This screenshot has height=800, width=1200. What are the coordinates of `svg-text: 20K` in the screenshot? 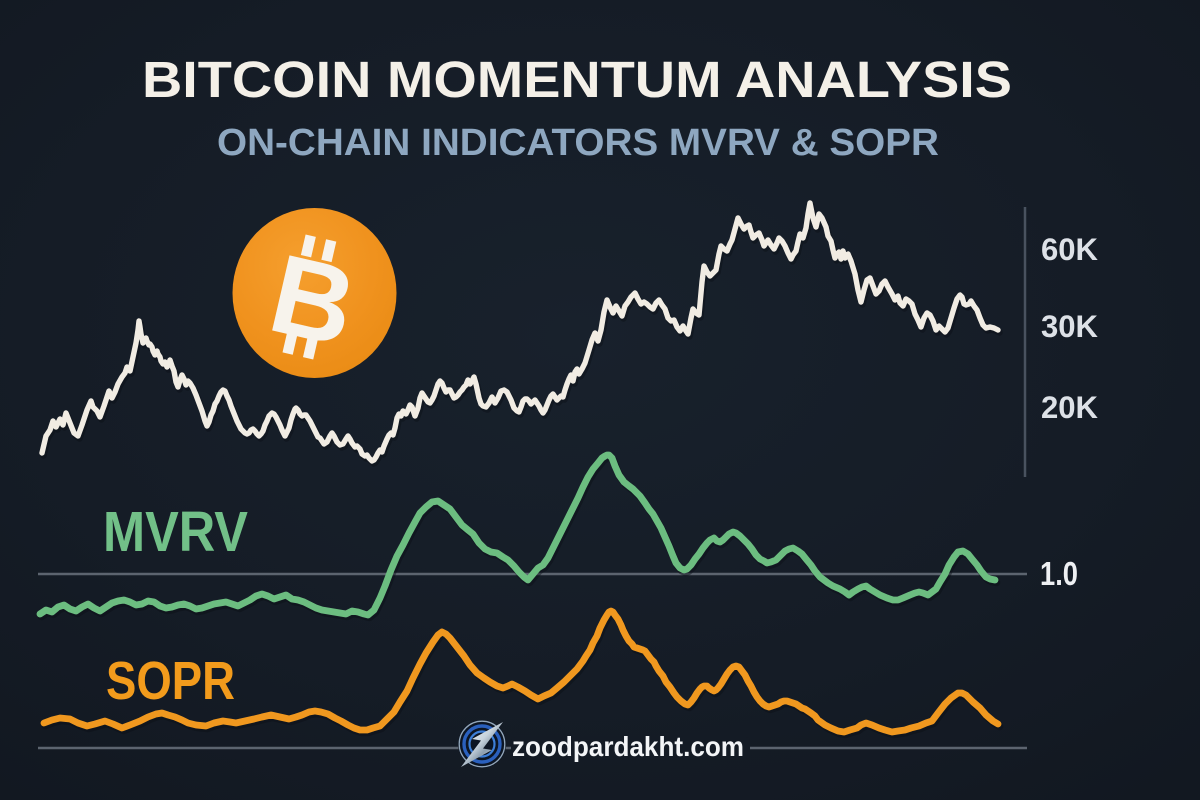 It's located at (1069, 407).